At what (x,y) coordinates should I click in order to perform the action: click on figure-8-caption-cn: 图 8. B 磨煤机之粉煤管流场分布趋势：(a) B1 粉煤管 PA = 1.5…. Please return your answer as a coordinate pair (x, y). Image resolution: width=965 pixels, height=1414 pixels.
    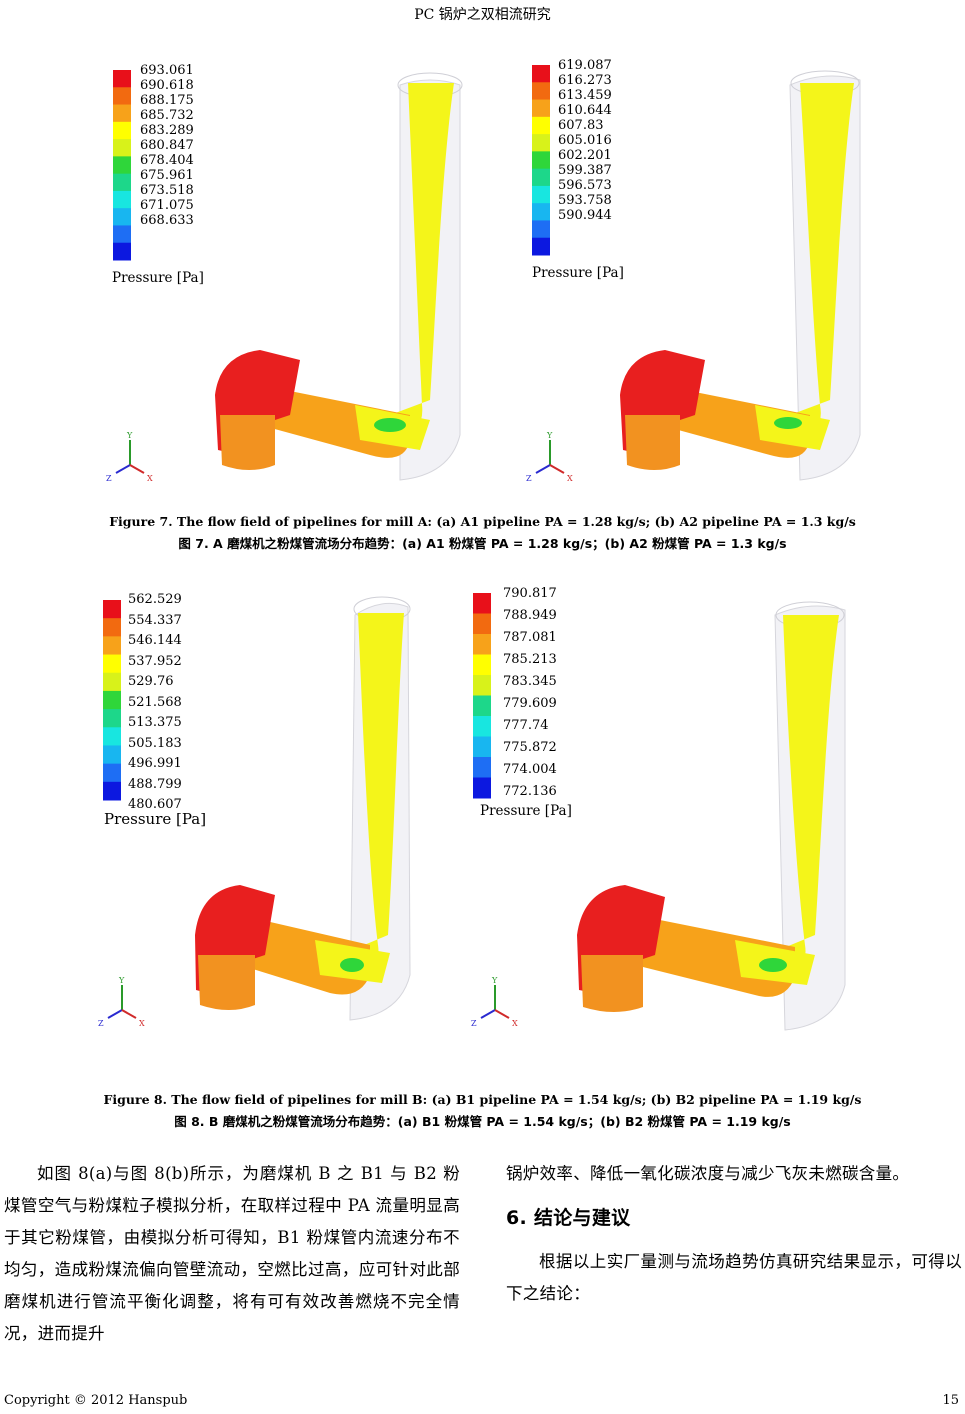
    Looking at the image, I should click on (482, 1121).